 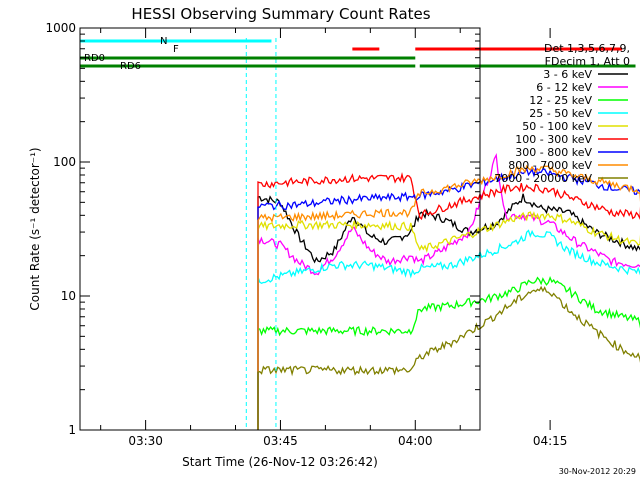 What do you see at coordinates (553, 139) in the screenshot?
I see `legend-label-100-300-kev: 100 - 300 keV` at bounding box center [553, 139].